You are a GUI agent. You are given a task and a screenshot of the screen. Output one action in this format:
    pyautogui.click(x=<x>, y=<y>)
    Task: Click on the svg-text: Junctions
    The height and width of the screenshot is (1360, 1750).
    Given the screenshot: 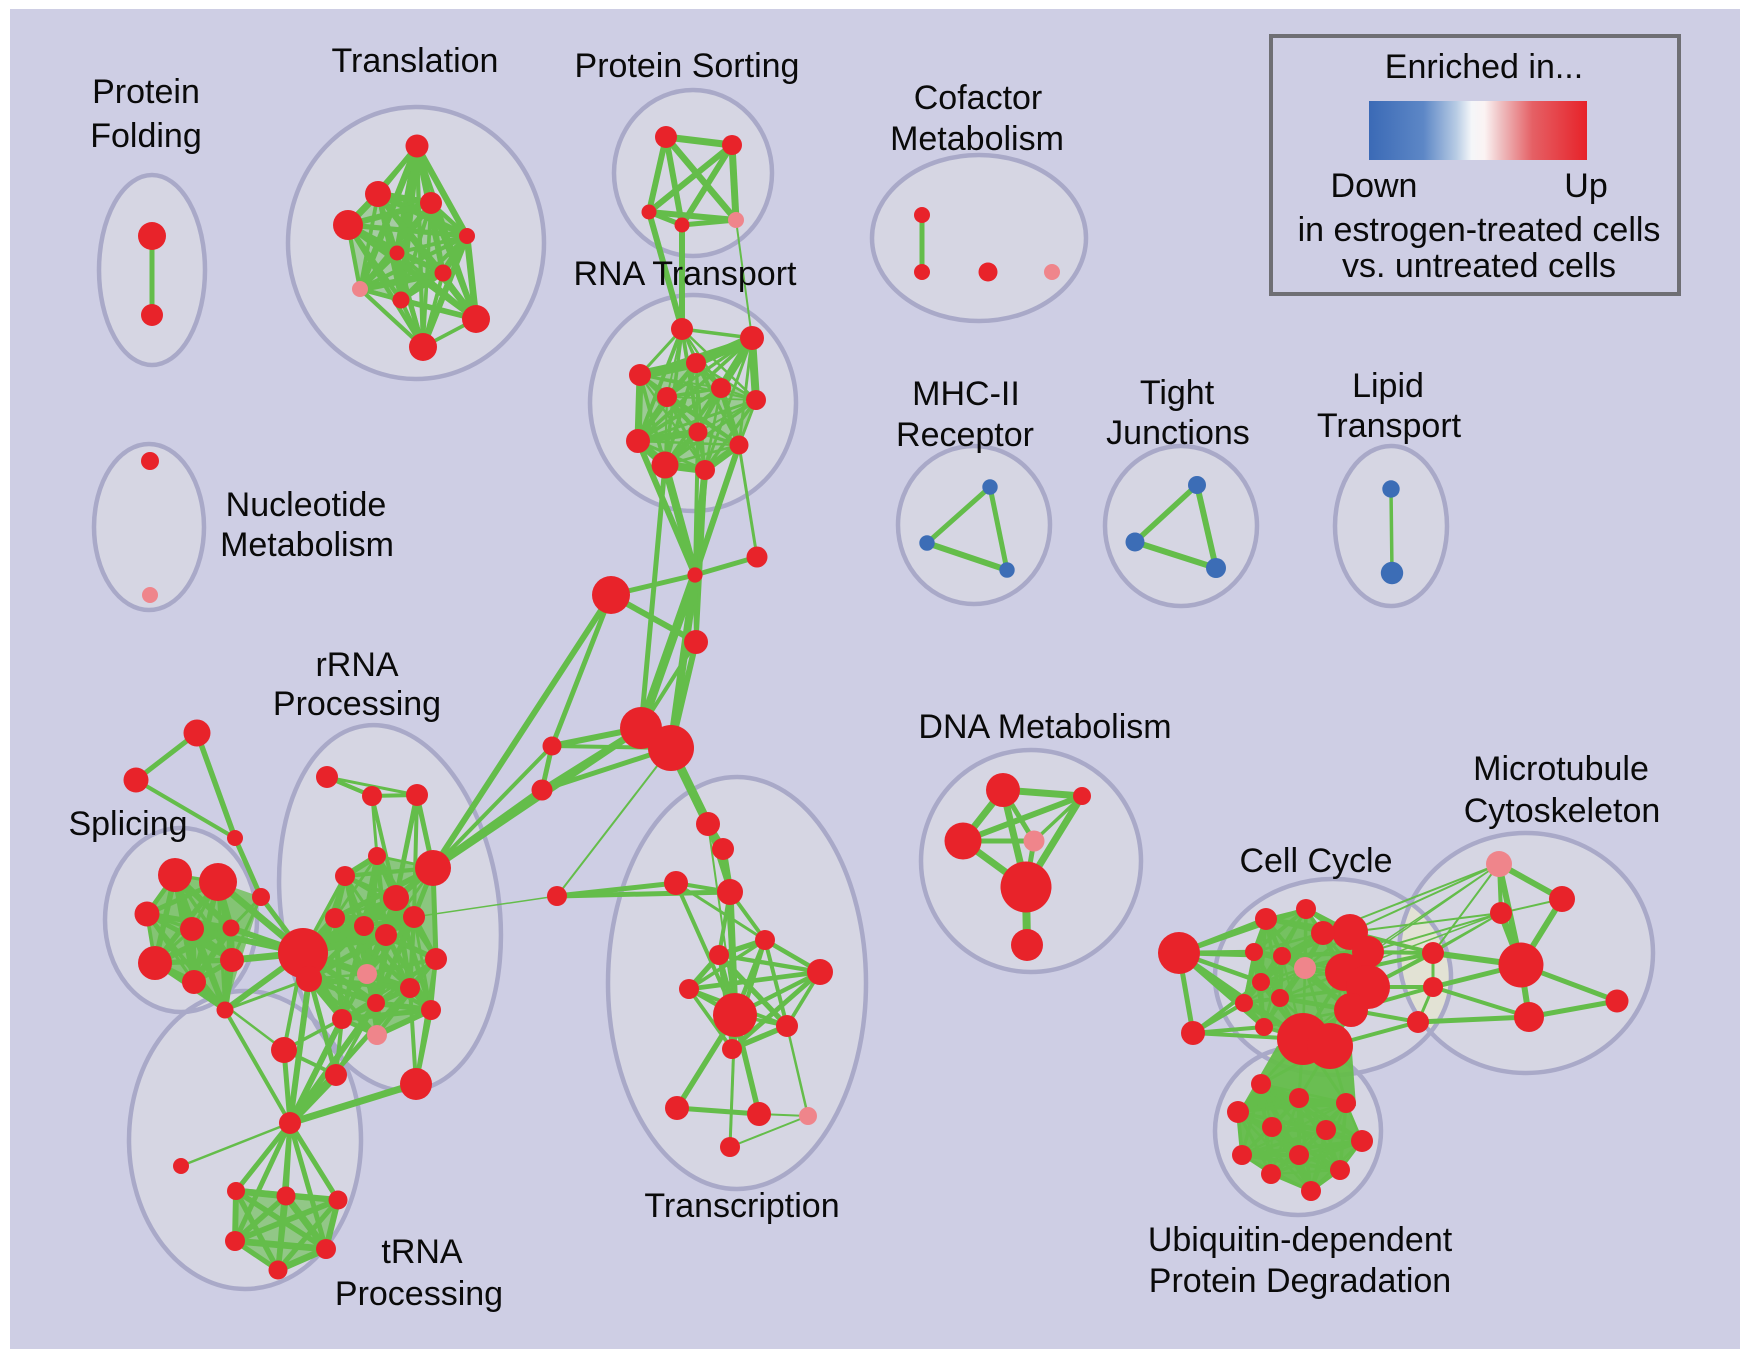 What is the action you would take?
    pyautogui.click(x=1178, y=433)
    